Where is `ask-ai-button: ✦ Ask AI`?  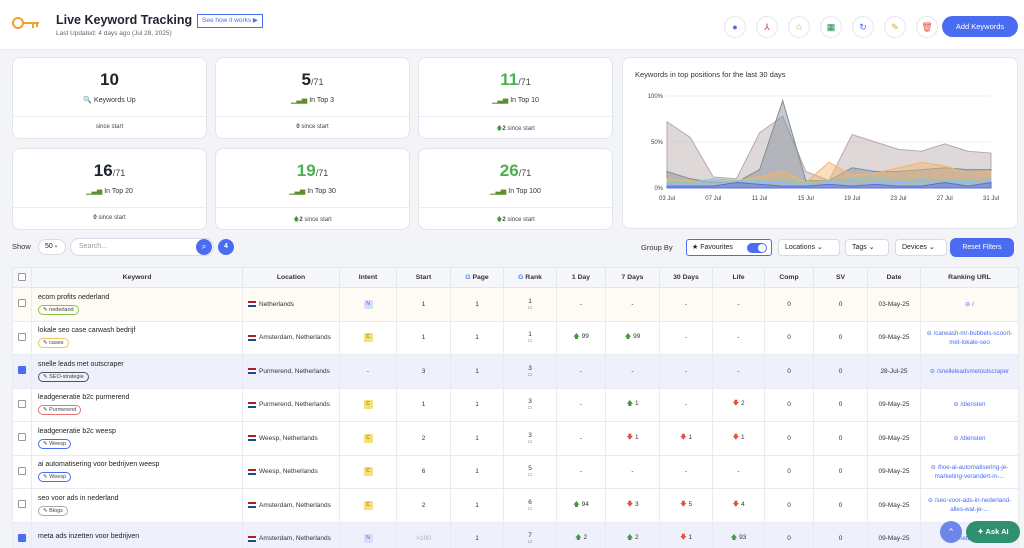
ask-ai-button: ✦ Ask AI is located at coordinates (993, 532).